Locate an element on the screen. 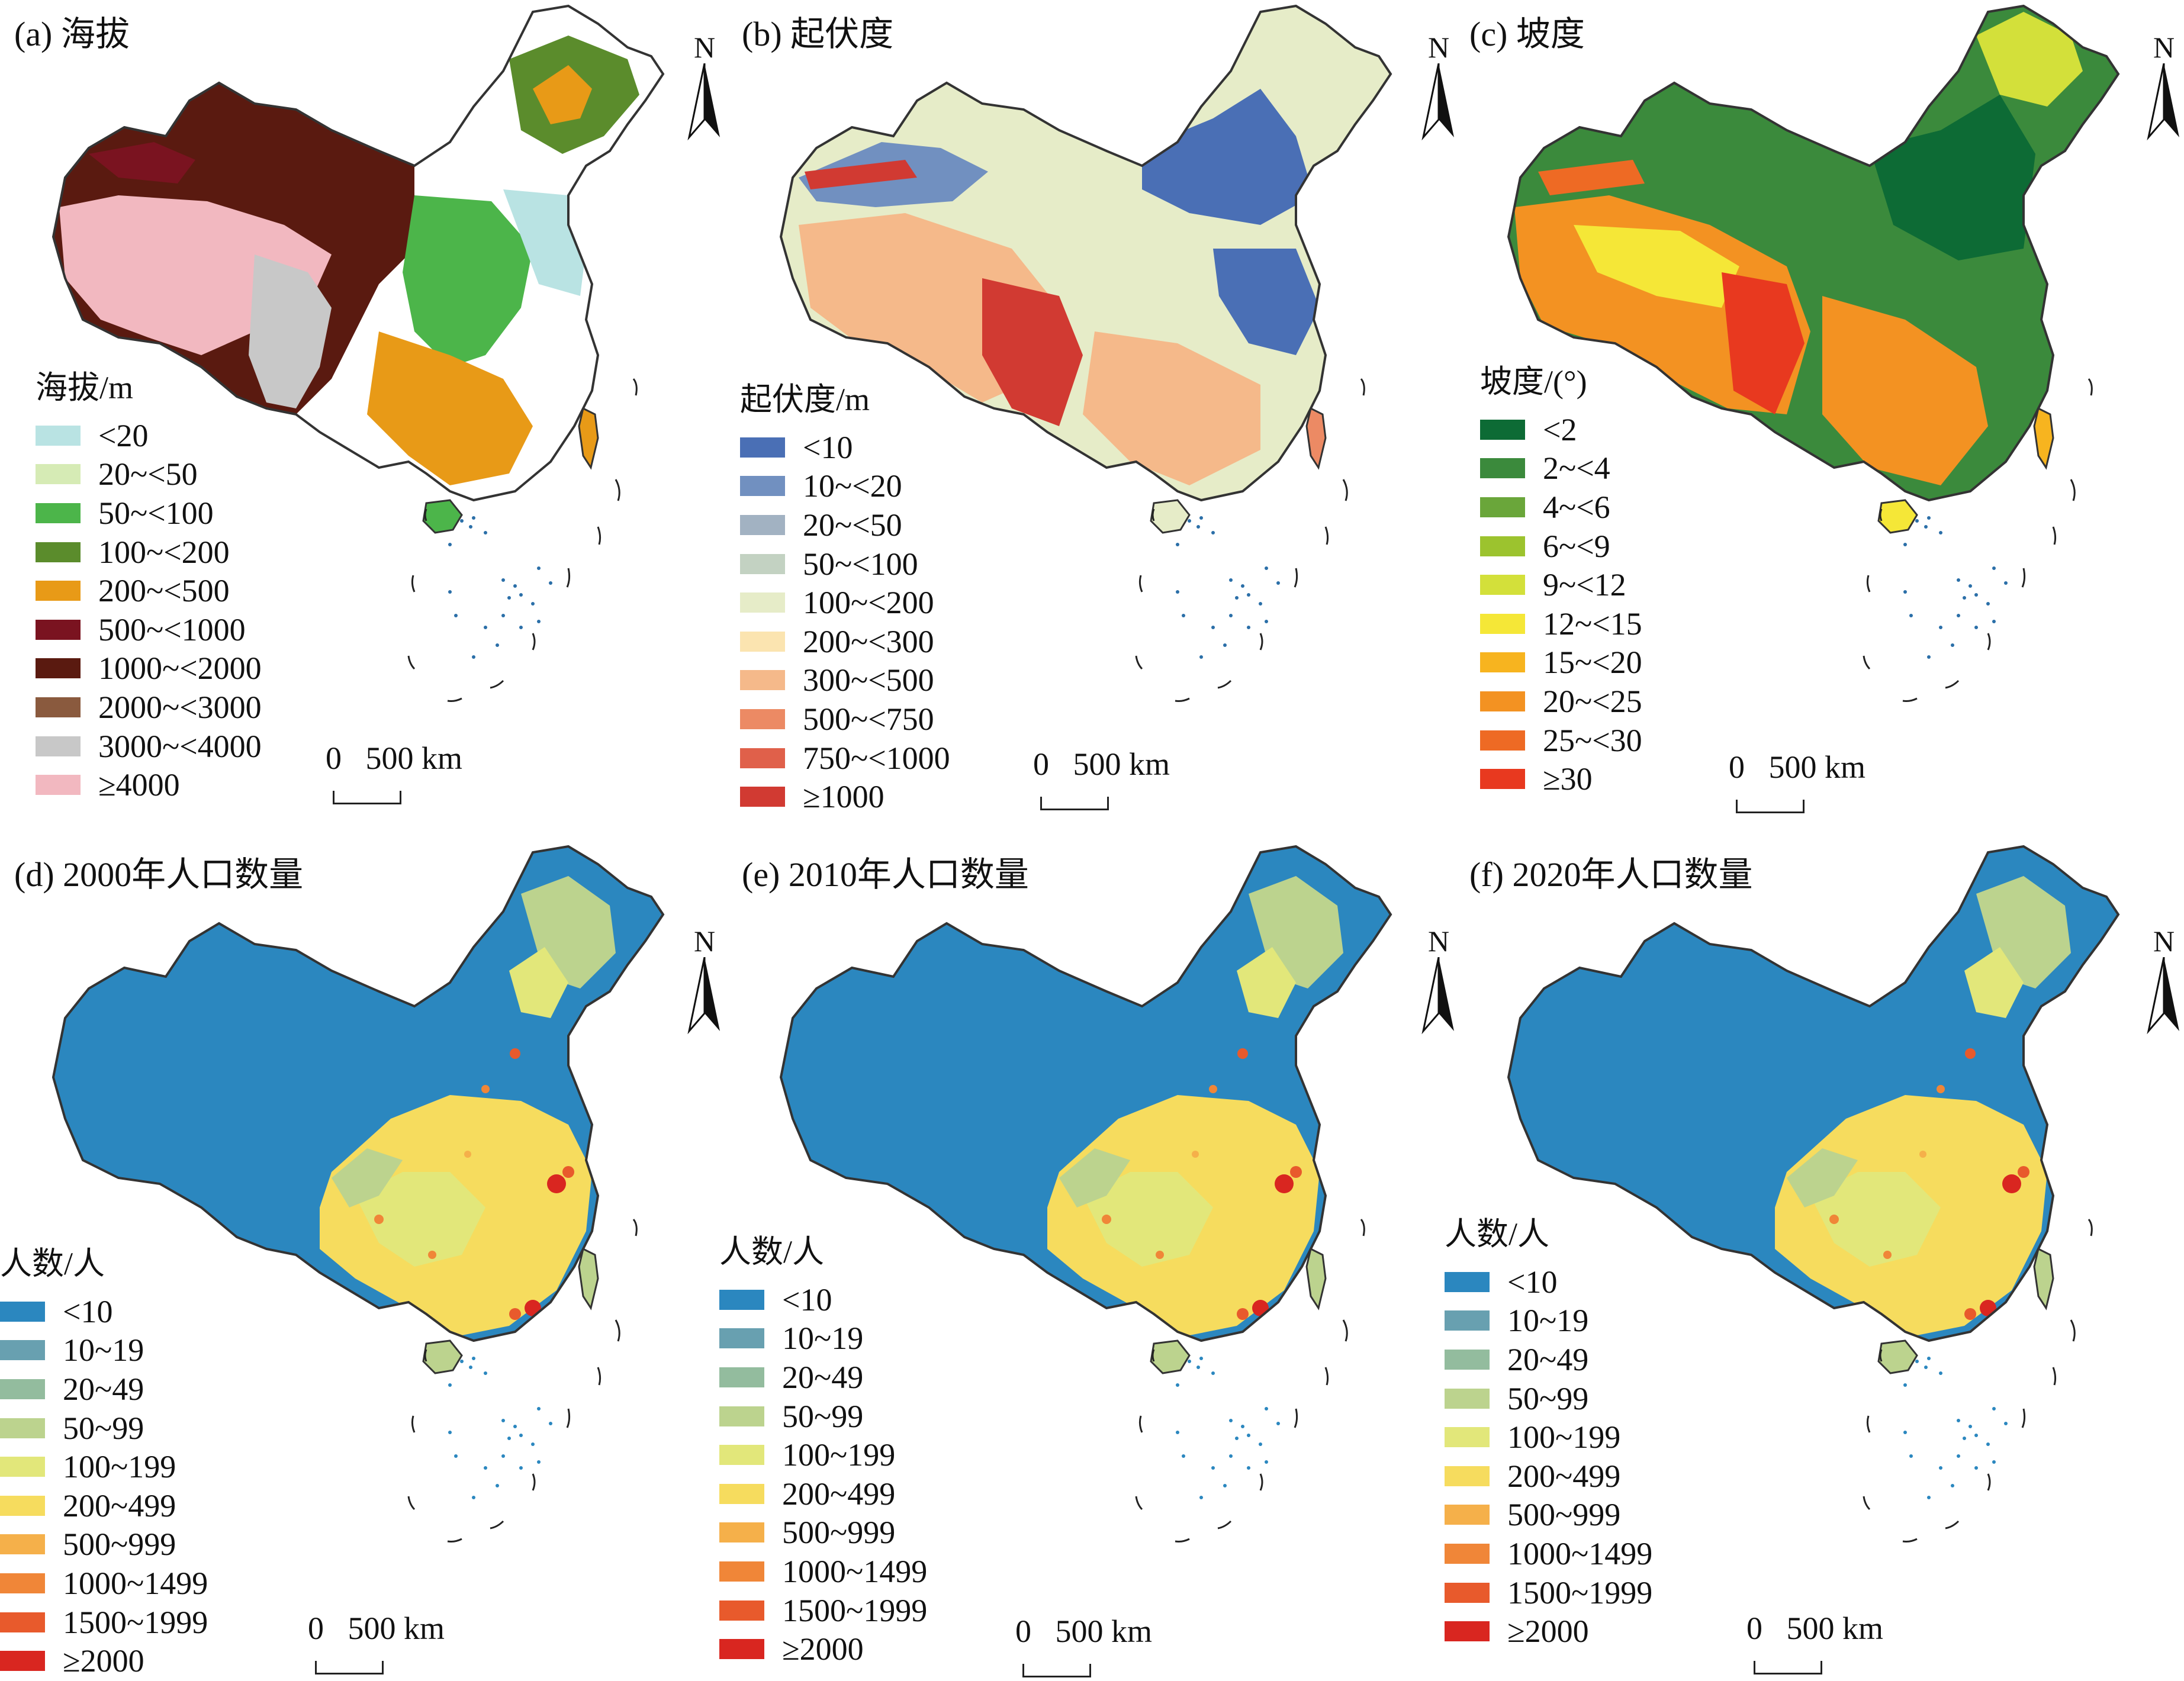  legend-label: 1000~<2000 is located at coordinates (180, 668).